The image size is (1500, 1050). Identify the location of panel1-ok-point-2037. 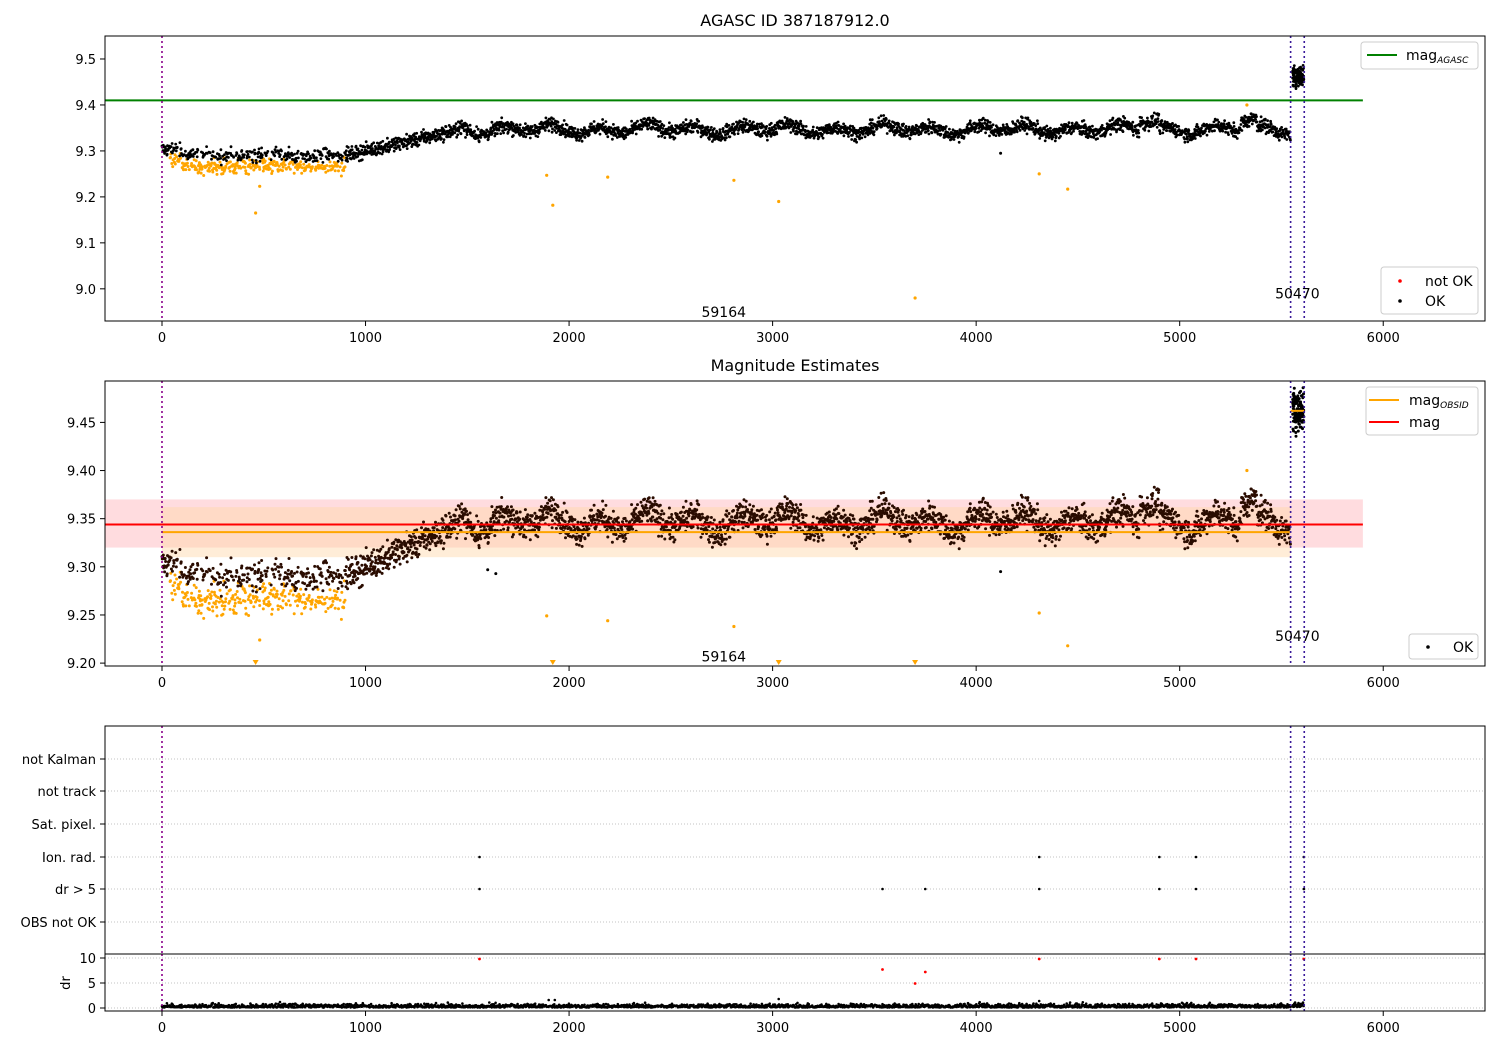
(917, 133).